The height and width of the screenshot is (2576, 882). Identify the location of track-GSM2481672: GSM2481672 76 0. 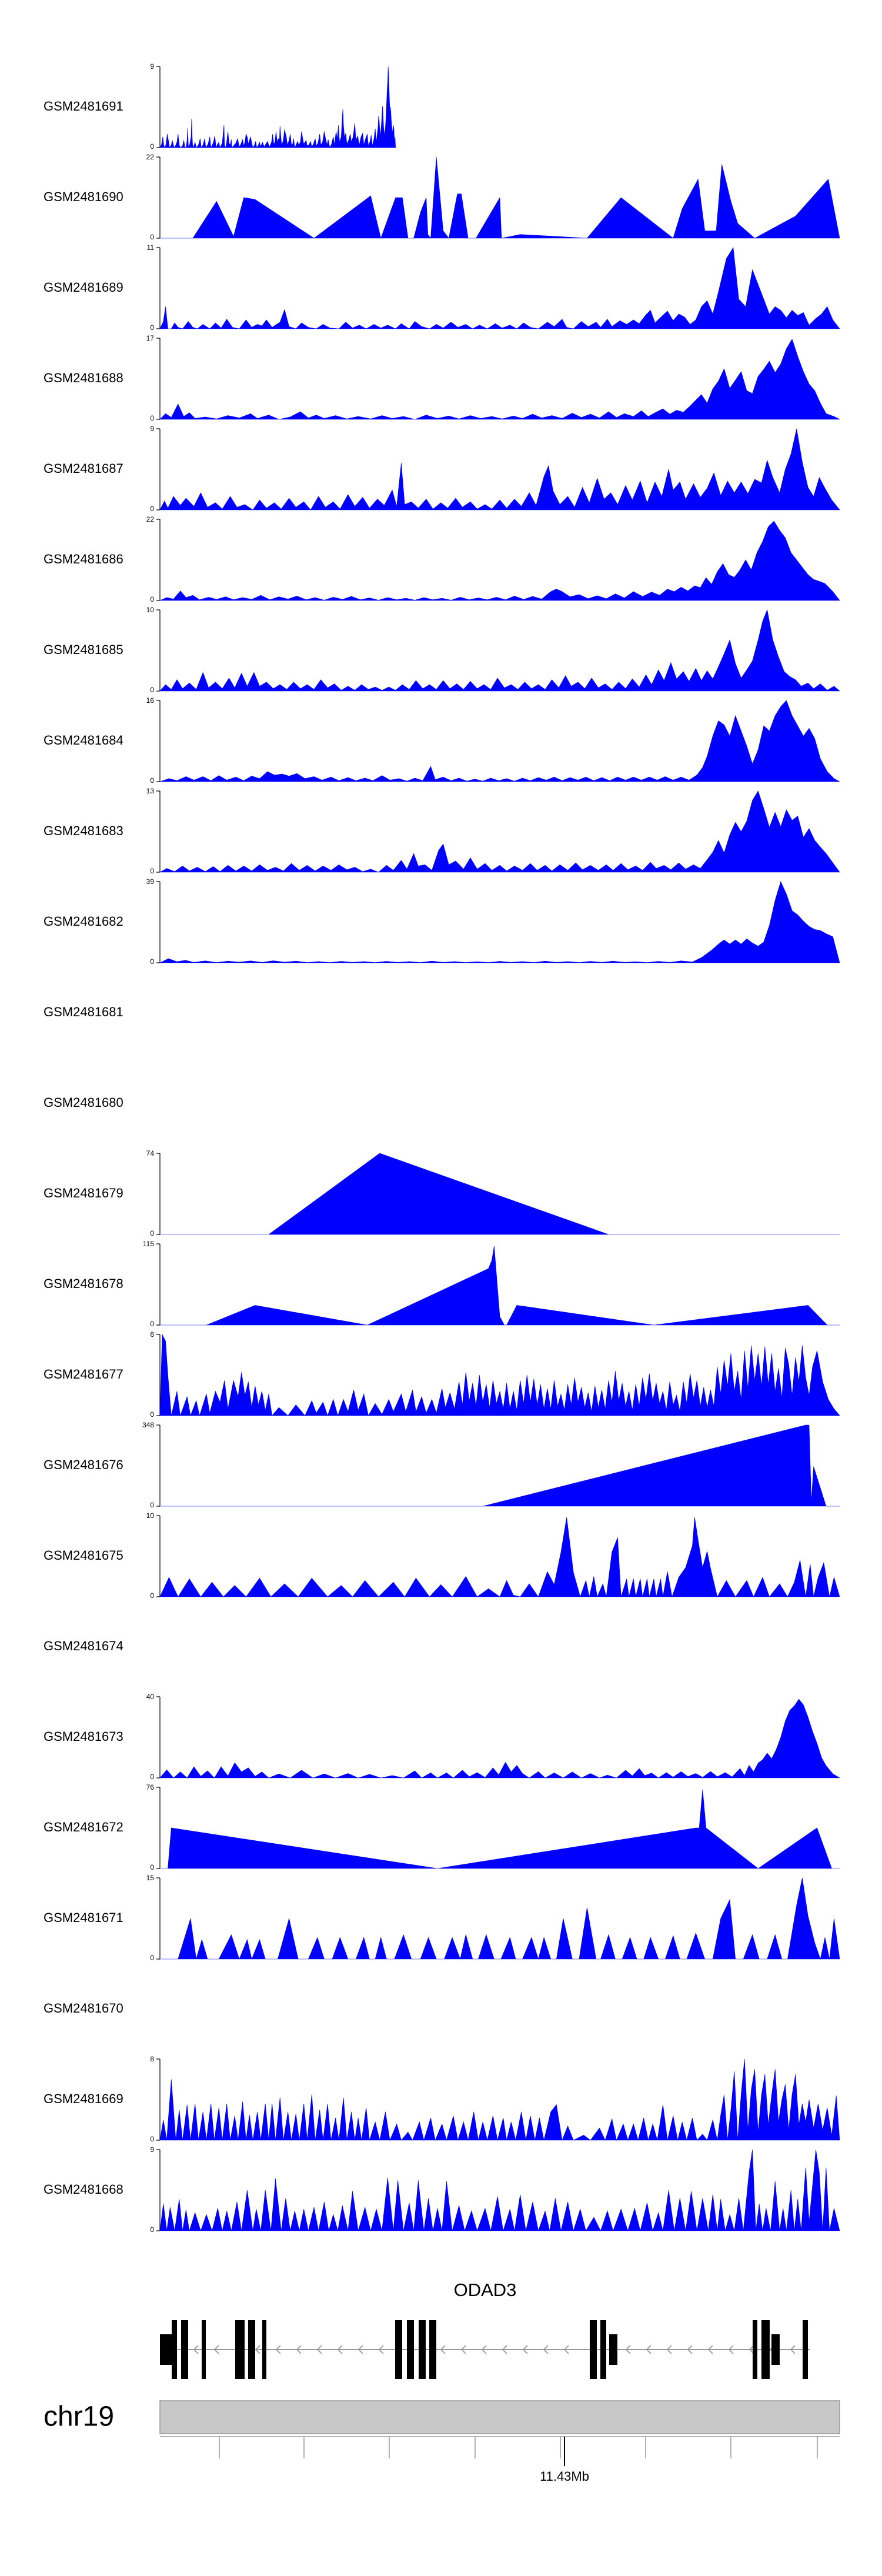
(442, 1827).